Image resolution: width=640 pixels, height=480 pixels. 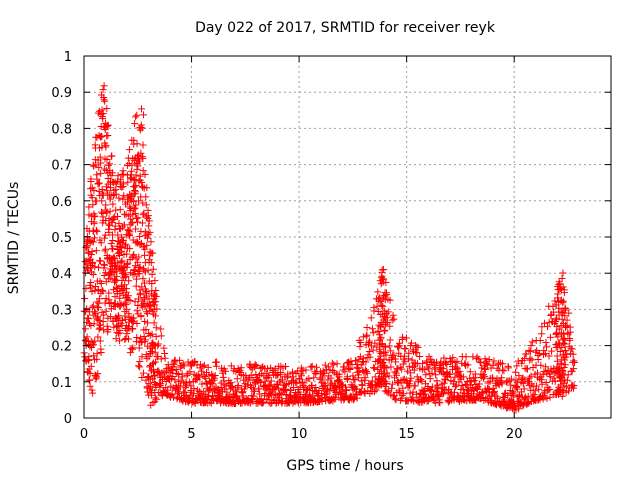 What do you see at coordinates (61, 310) in the screenshot?
I see `y-tick-label: 0.3` at bounding box center [61, 310].